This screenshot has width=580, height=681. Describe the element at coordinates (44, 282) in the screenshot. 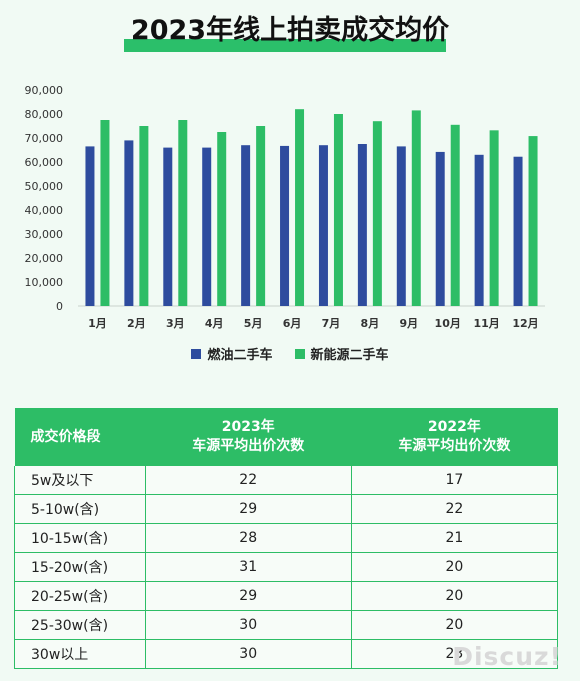

I see `y-tick-label: 10,000` at that location.